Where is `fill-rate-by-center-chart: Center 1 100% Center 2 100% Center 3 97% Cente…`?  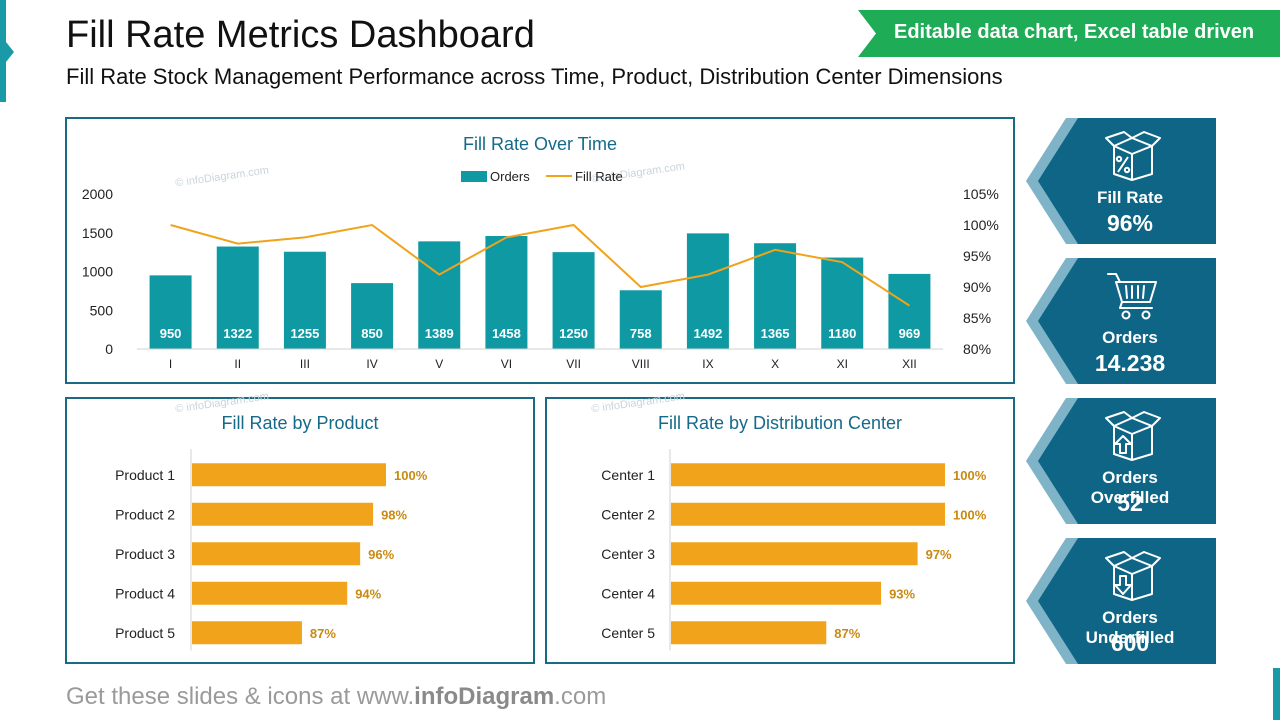 fill-rate-by-center-chart: Center 1 100% Center 2 100% Center 3 97% Cente… is located at coordinates (794, 550).